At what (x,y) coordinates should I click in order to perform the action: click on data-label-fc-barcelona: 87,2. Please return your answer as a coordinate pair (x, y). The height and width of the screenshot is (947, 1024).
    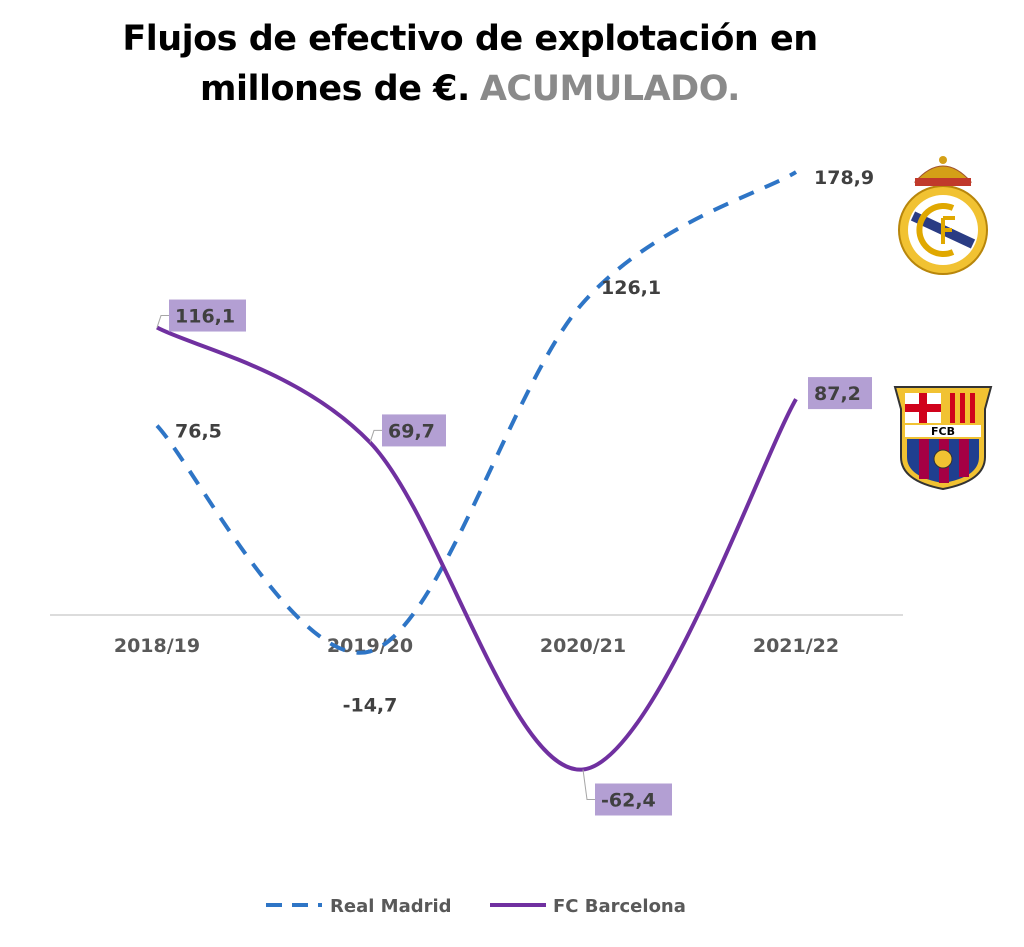
    Looking at the image, I should click on (840, 393).